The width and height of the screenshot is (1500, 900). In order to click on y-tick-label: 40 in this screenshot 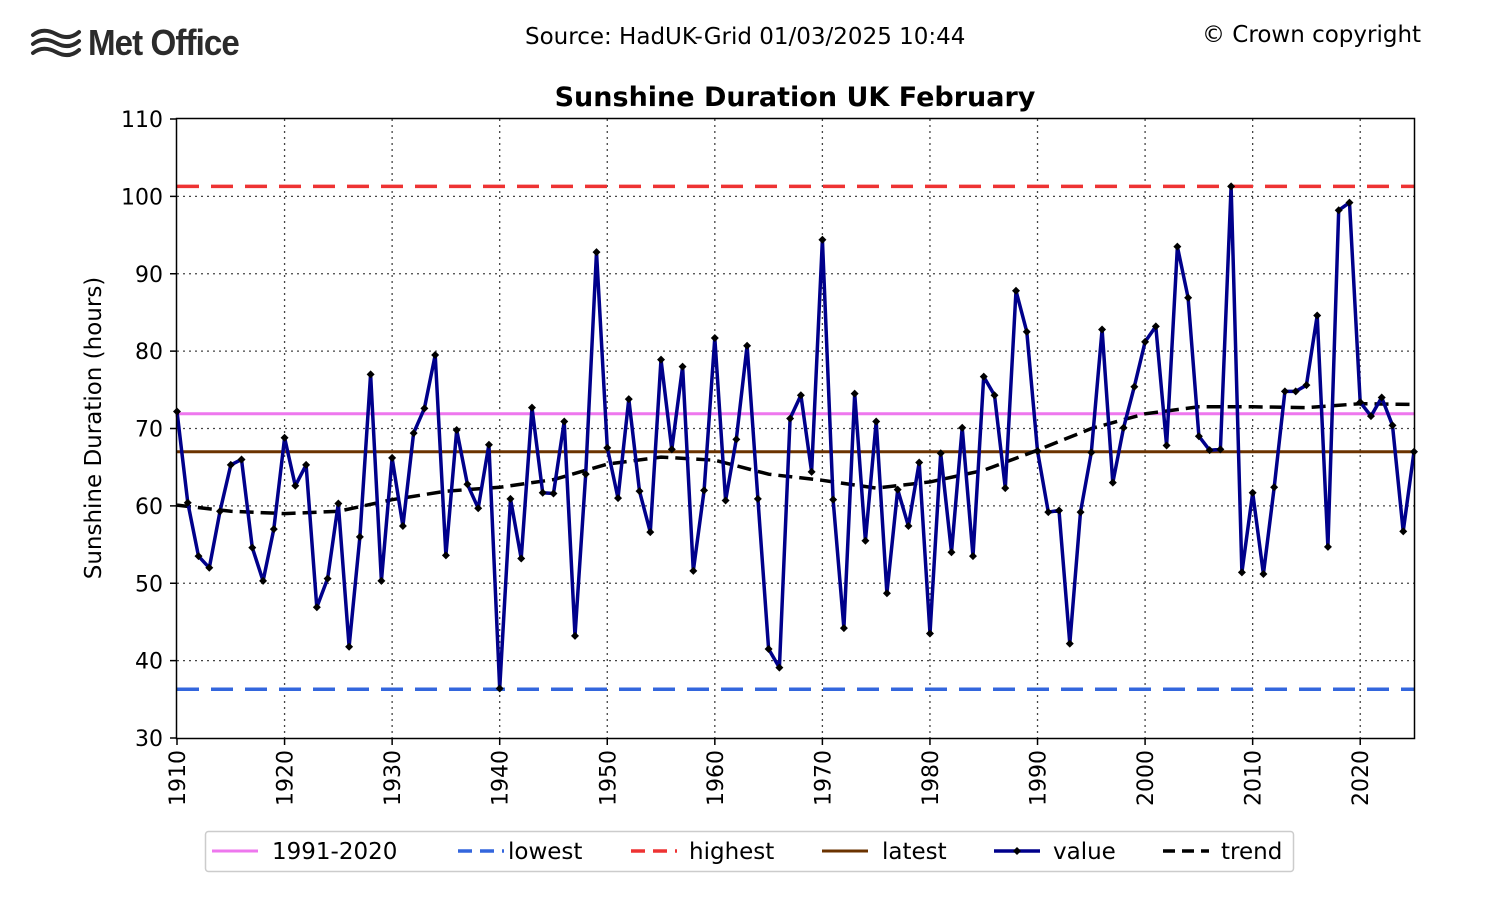, I will do `click(149, 662)`.